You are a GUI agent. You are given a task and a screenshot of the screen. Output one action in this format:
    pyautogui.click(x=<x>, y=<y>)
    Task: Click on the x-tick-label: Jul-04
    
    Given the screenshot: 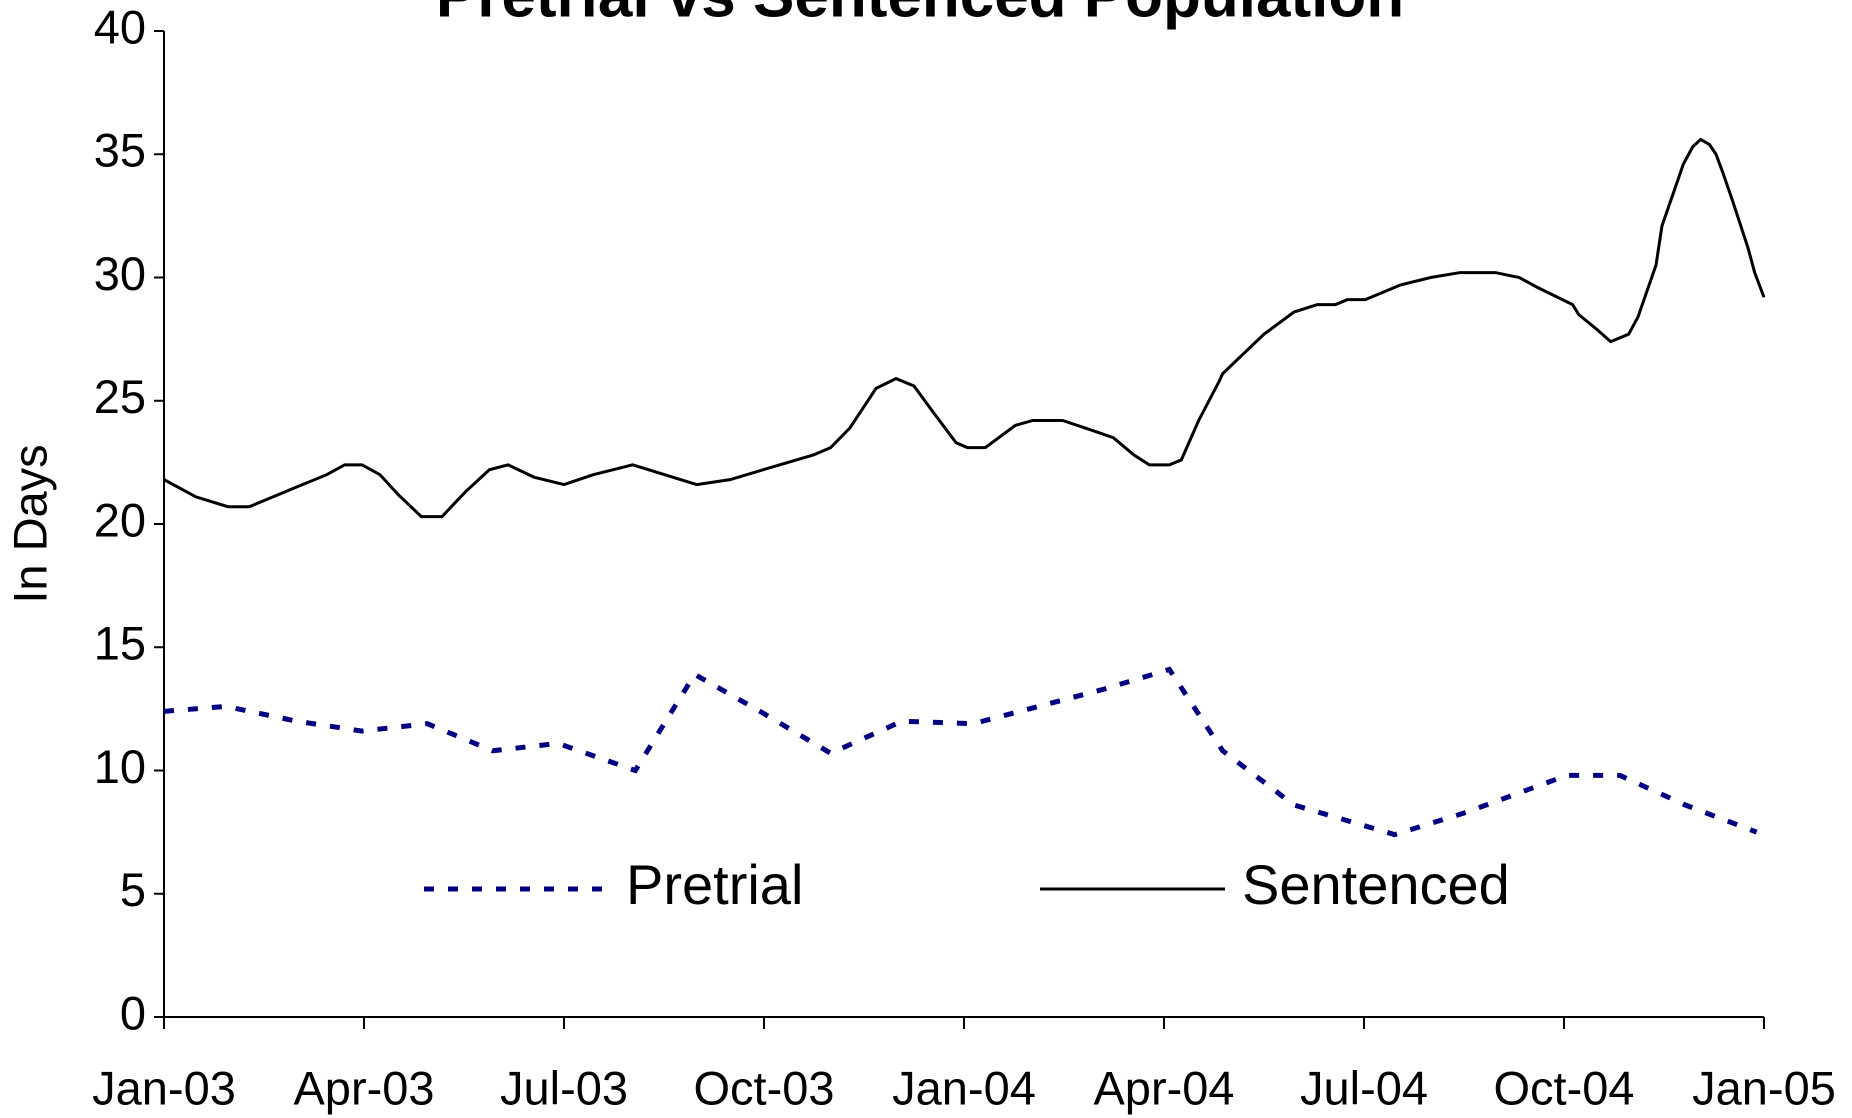 What is the action you would take?
    pyautogui.click(x=1364, y=1087)
    